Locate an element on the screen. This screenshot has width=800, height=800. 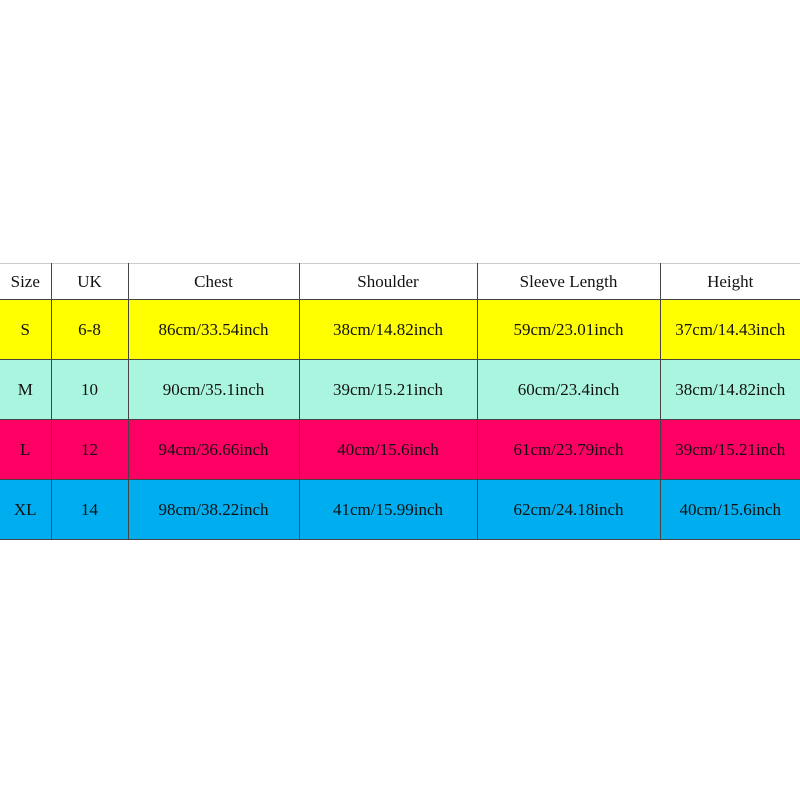
cell-shoulder: 40cm/15.6inch is located at coordinates (388, 449).